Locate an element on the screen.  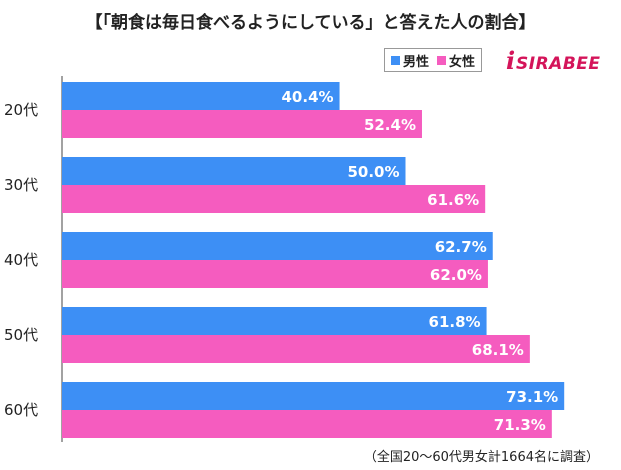
data-label: 73.1% is located at coordinates (532, 397).